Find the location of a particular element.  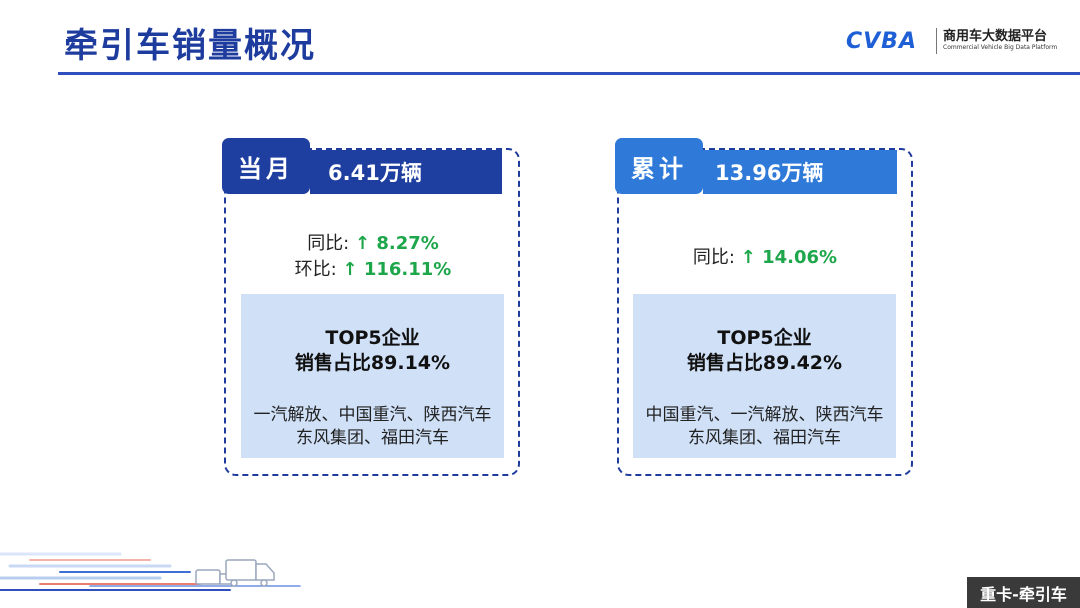

cumulative-yoy-label: 同比: is located at coordinates (713, 257).